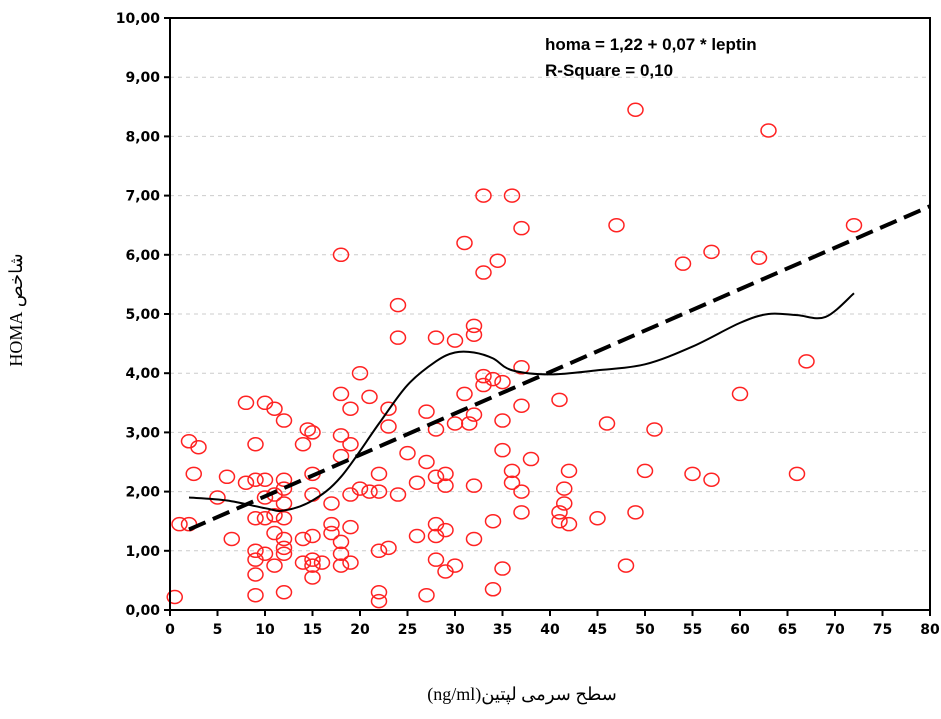 The height and width of the screenshot is (719, 941). I want to click on y-tick-label: 2,00, so click(142, 493).